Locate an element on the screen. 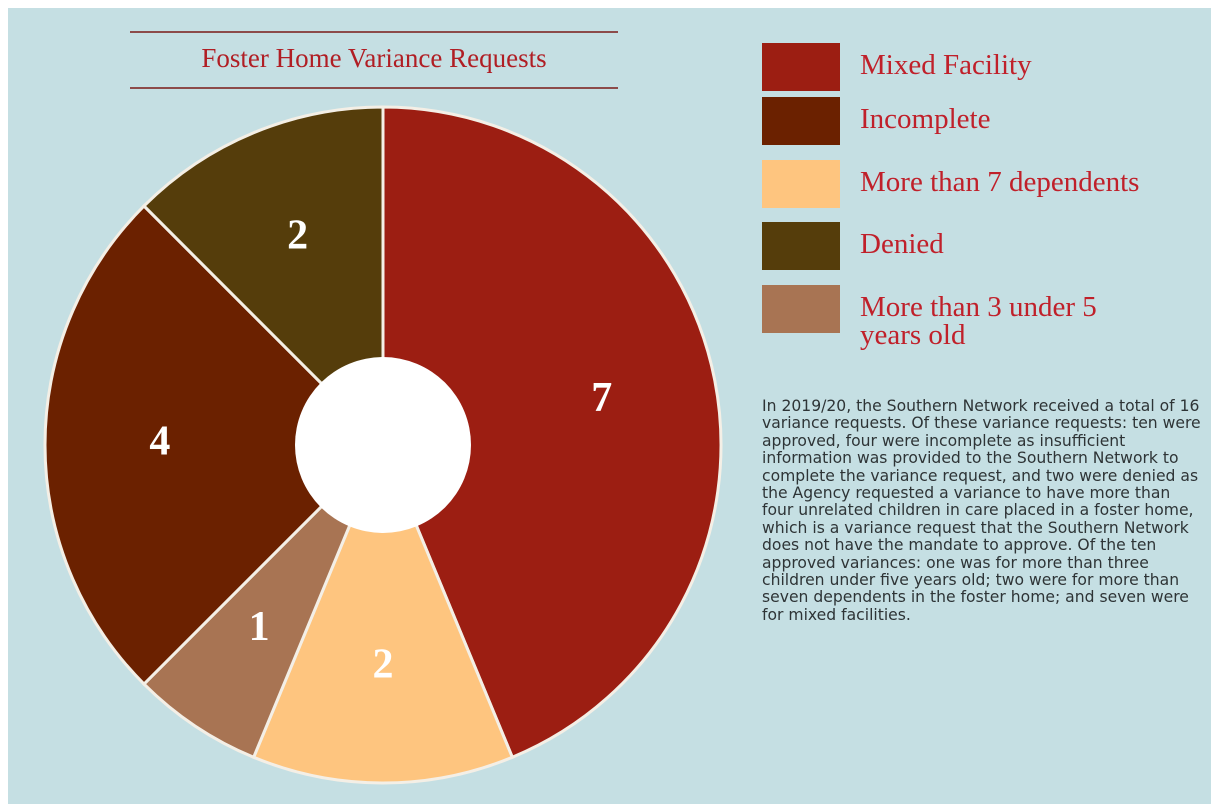  value-label: 7 is located at coordinates (601, 398).